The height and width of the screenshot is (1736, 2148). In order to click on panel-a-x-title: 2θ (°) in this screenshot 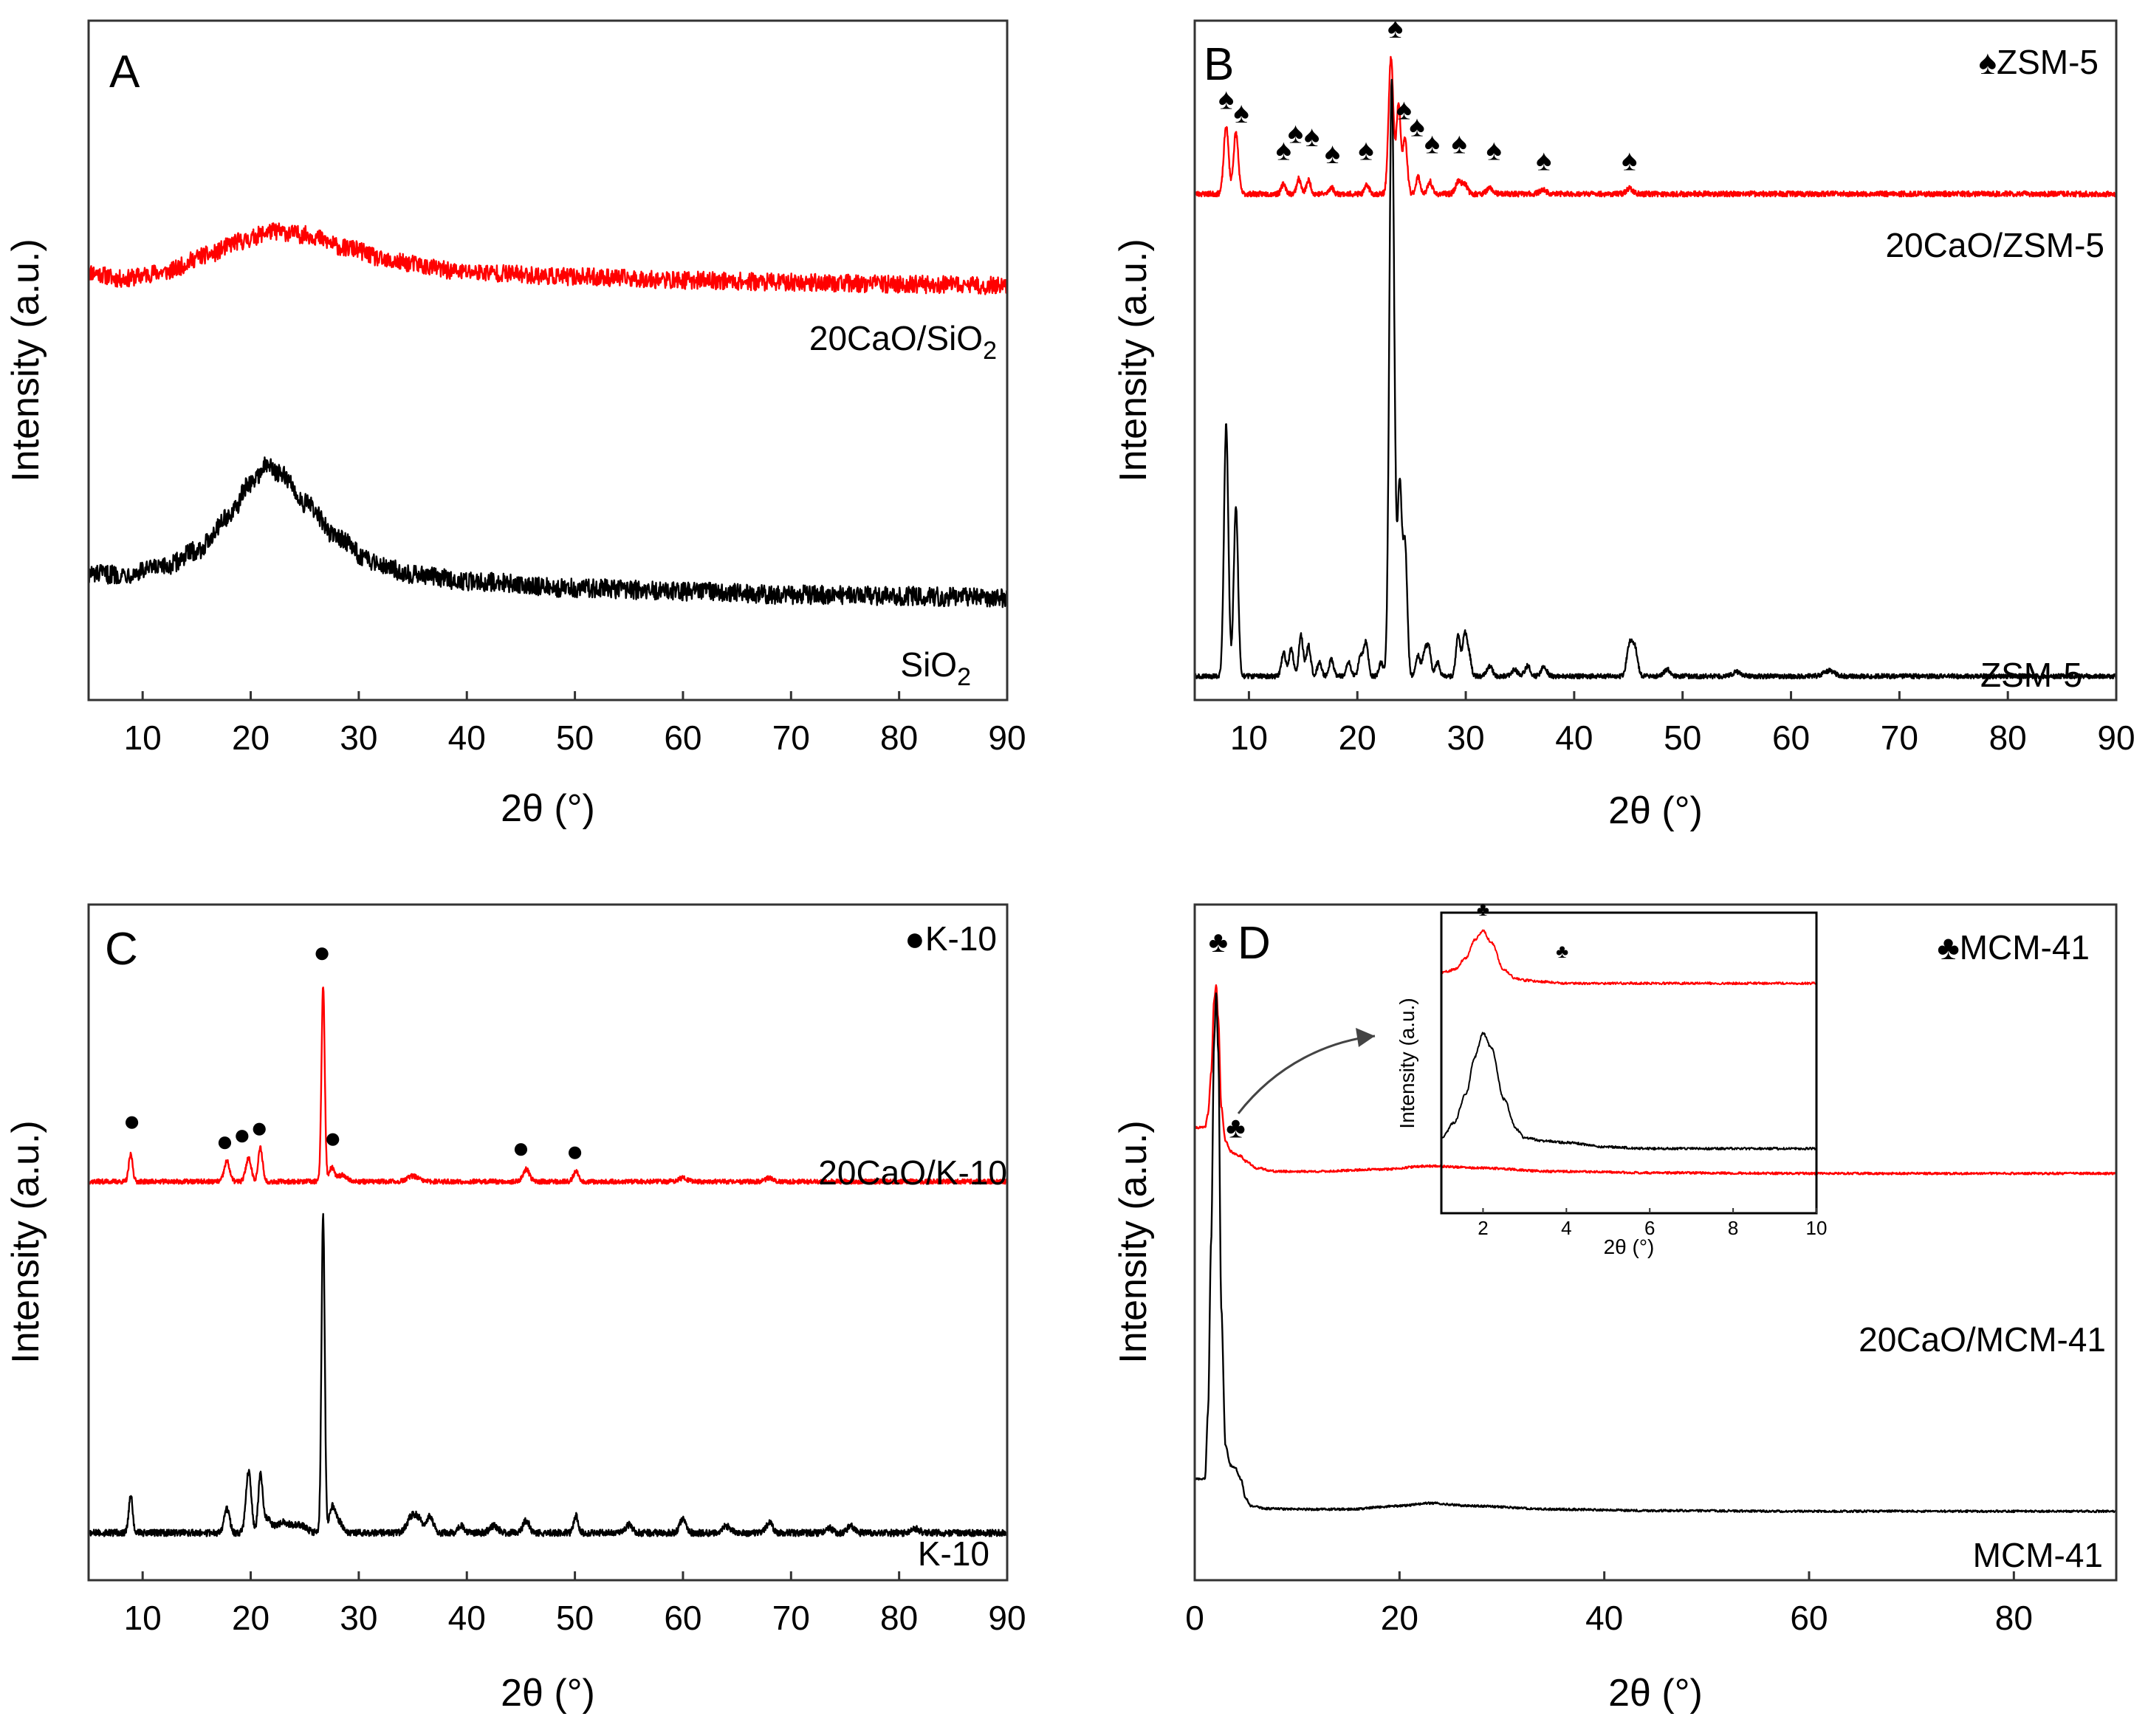, I will do `click(548, 808)`.